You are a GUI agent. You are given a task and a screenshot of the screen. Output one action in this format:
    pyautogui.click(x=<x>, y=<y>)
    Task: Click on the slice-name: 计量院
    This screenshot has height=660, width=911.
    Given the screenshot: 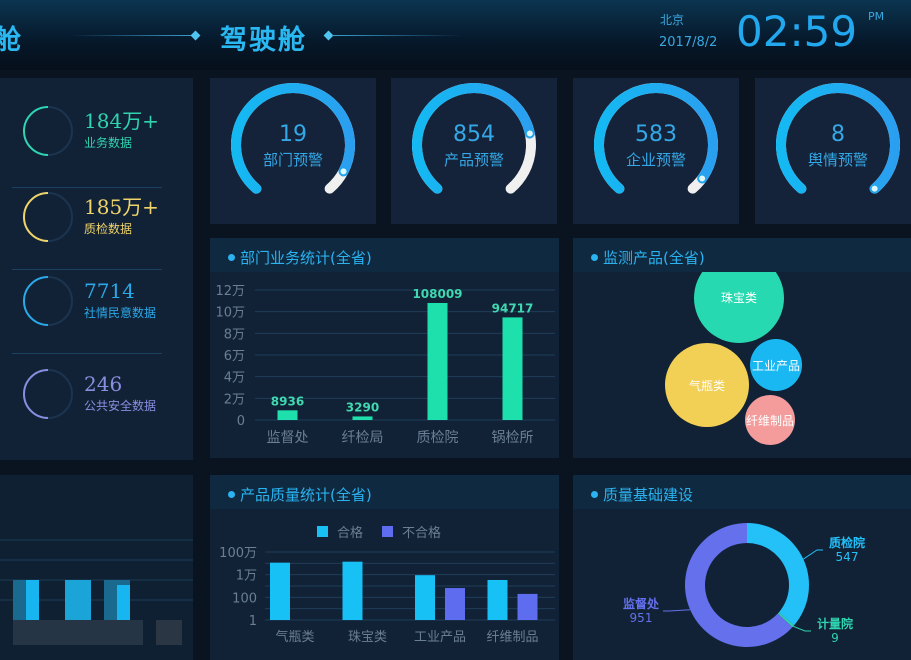 What is the action you would take?
    pyautogui.click(x=835, y=623)
    